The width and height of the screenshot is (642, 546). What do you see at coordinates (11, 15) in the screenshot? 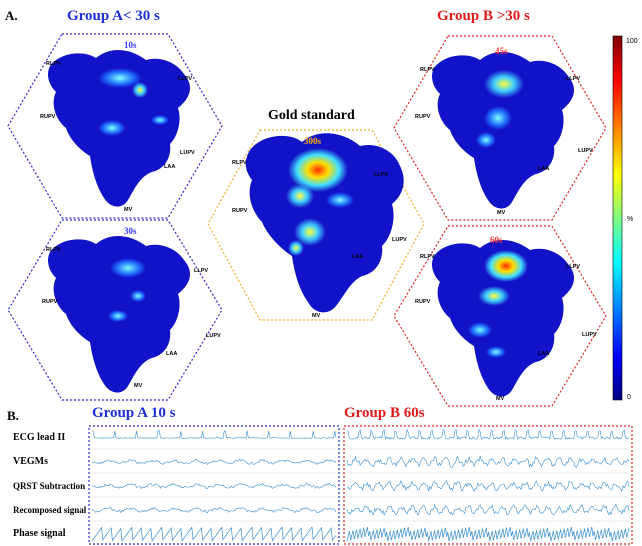
I see `panel-a-letter: A.` at bounding box center [11, 15].